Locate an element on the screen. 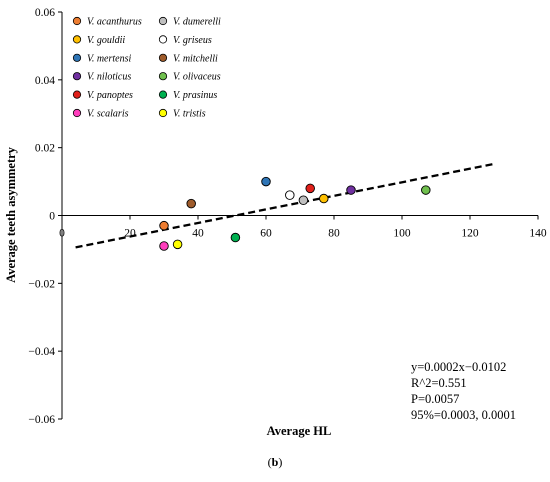 This screenshot has height=482, width=550. y-tick-label: −0.02 is located at coordinates (41, 284).